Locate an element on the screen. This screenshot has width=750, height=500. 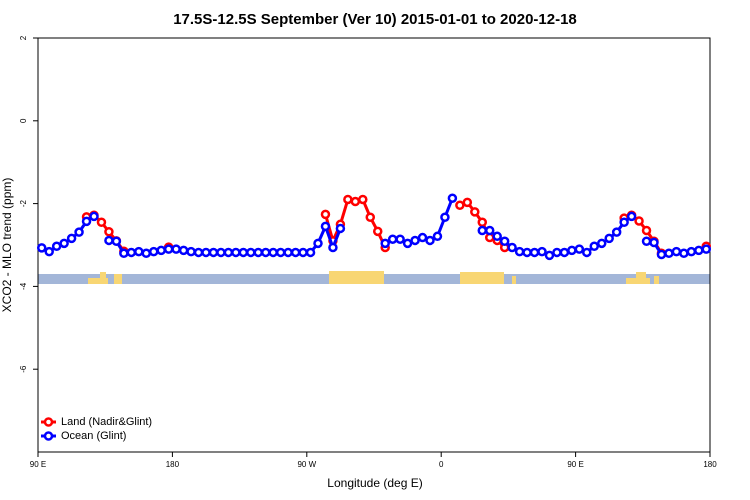
legend-label: Land (Nadir&Glint) is located at coordinates (106, 422).